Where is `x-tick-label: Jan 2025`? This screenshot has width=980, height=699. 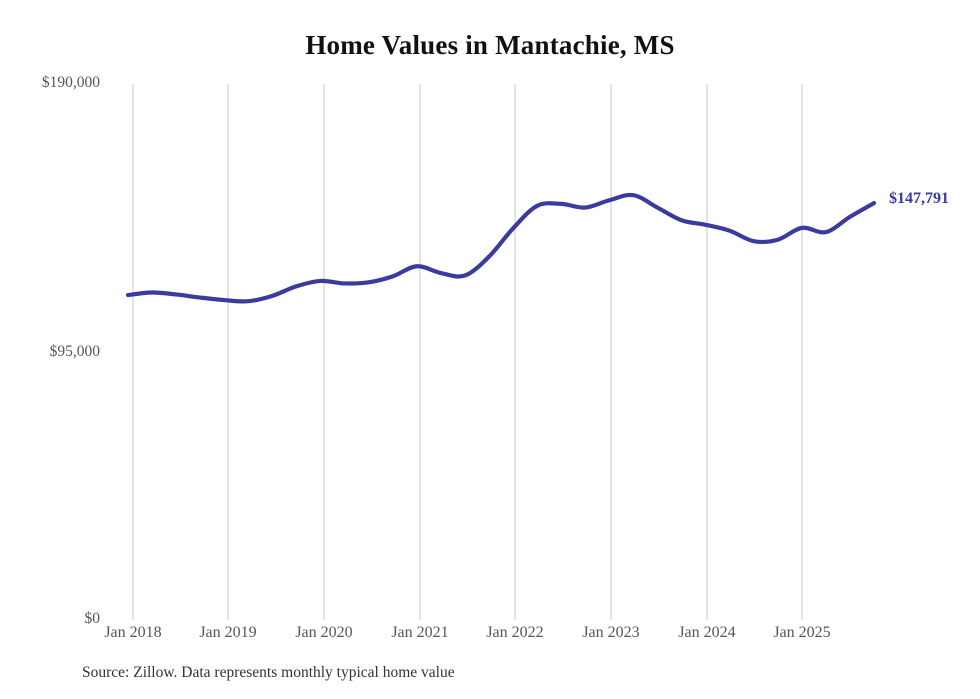 x-tick-label: Jan 2025 is located at coordinates (802, 632).